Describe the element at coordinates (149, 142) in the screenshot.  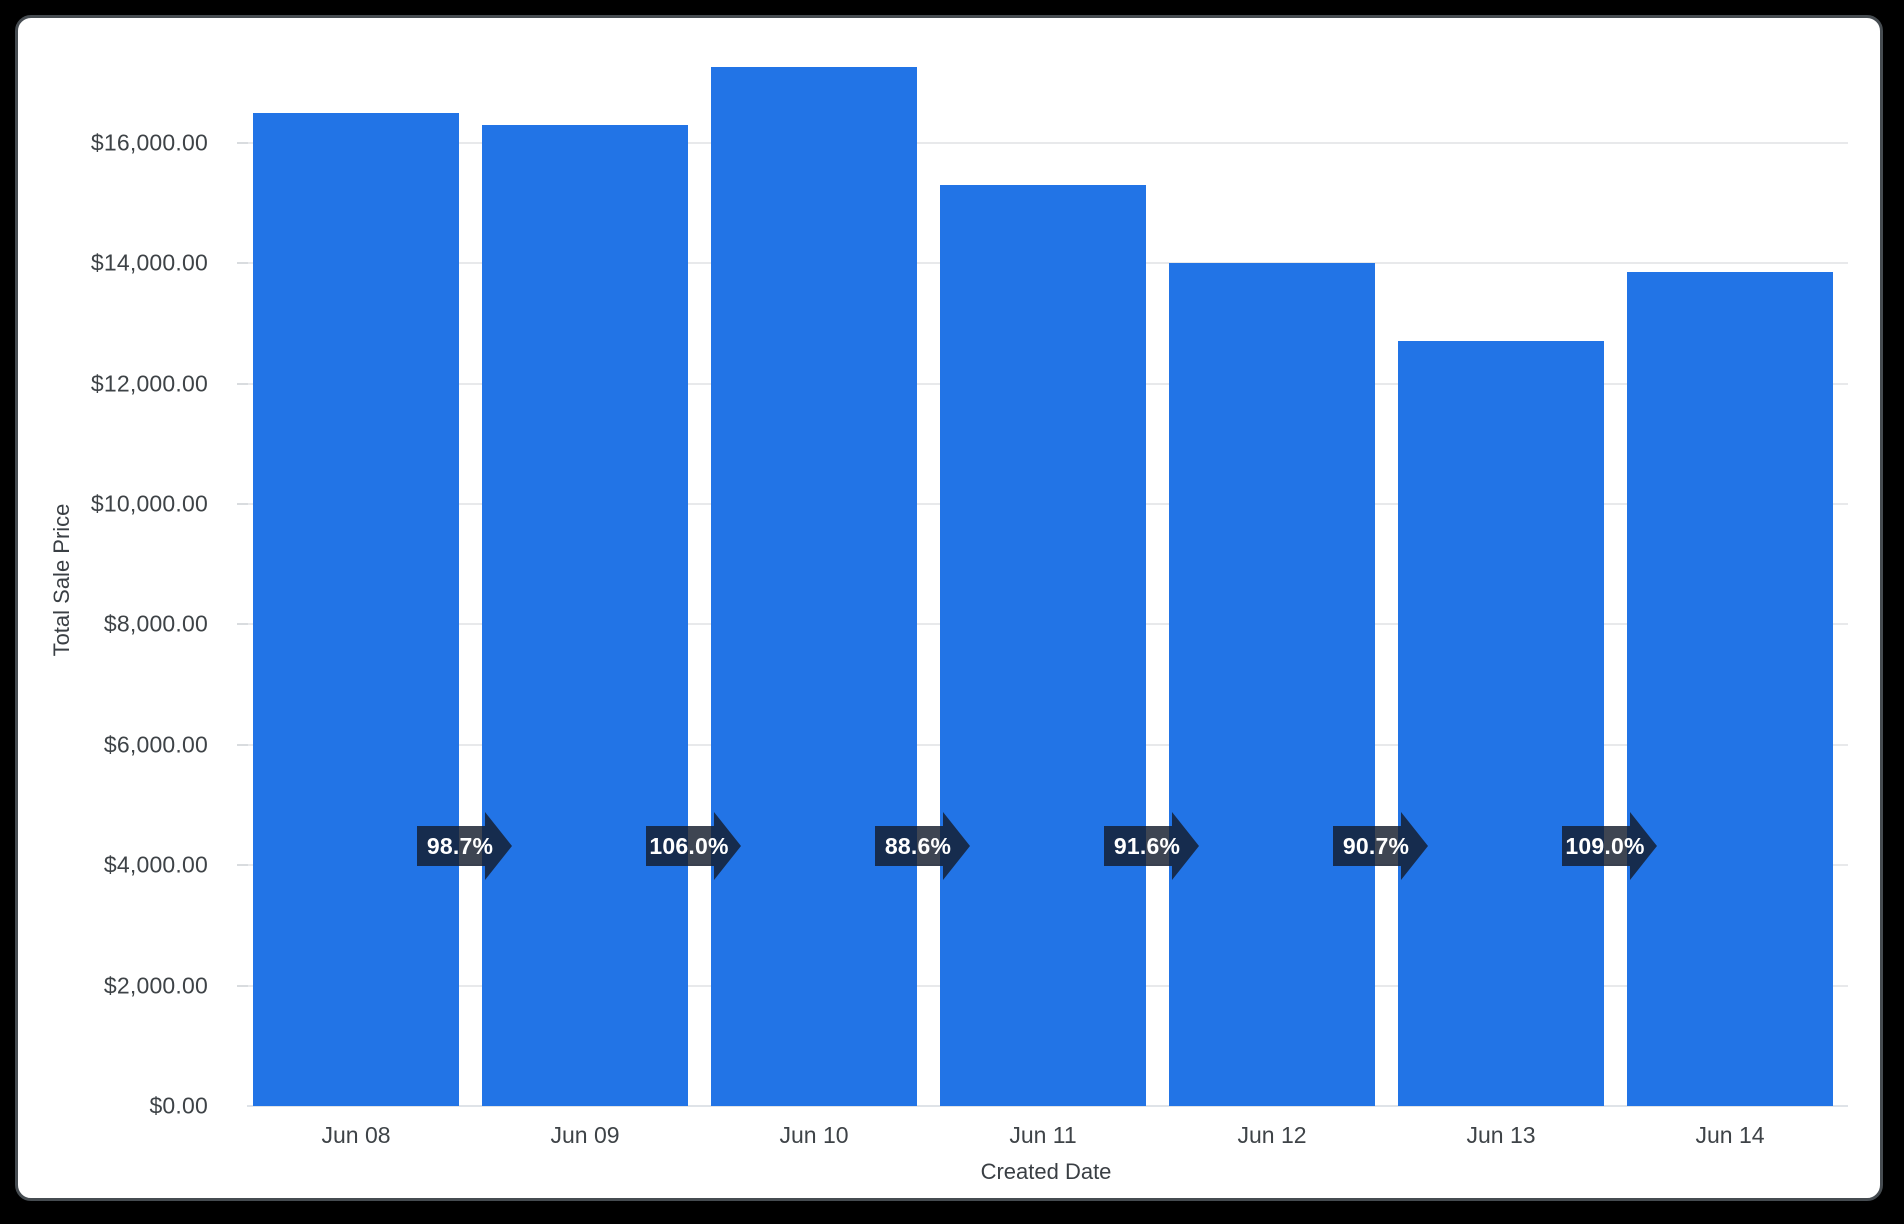
I see `y-tick-label: $16,000.00` at that location.